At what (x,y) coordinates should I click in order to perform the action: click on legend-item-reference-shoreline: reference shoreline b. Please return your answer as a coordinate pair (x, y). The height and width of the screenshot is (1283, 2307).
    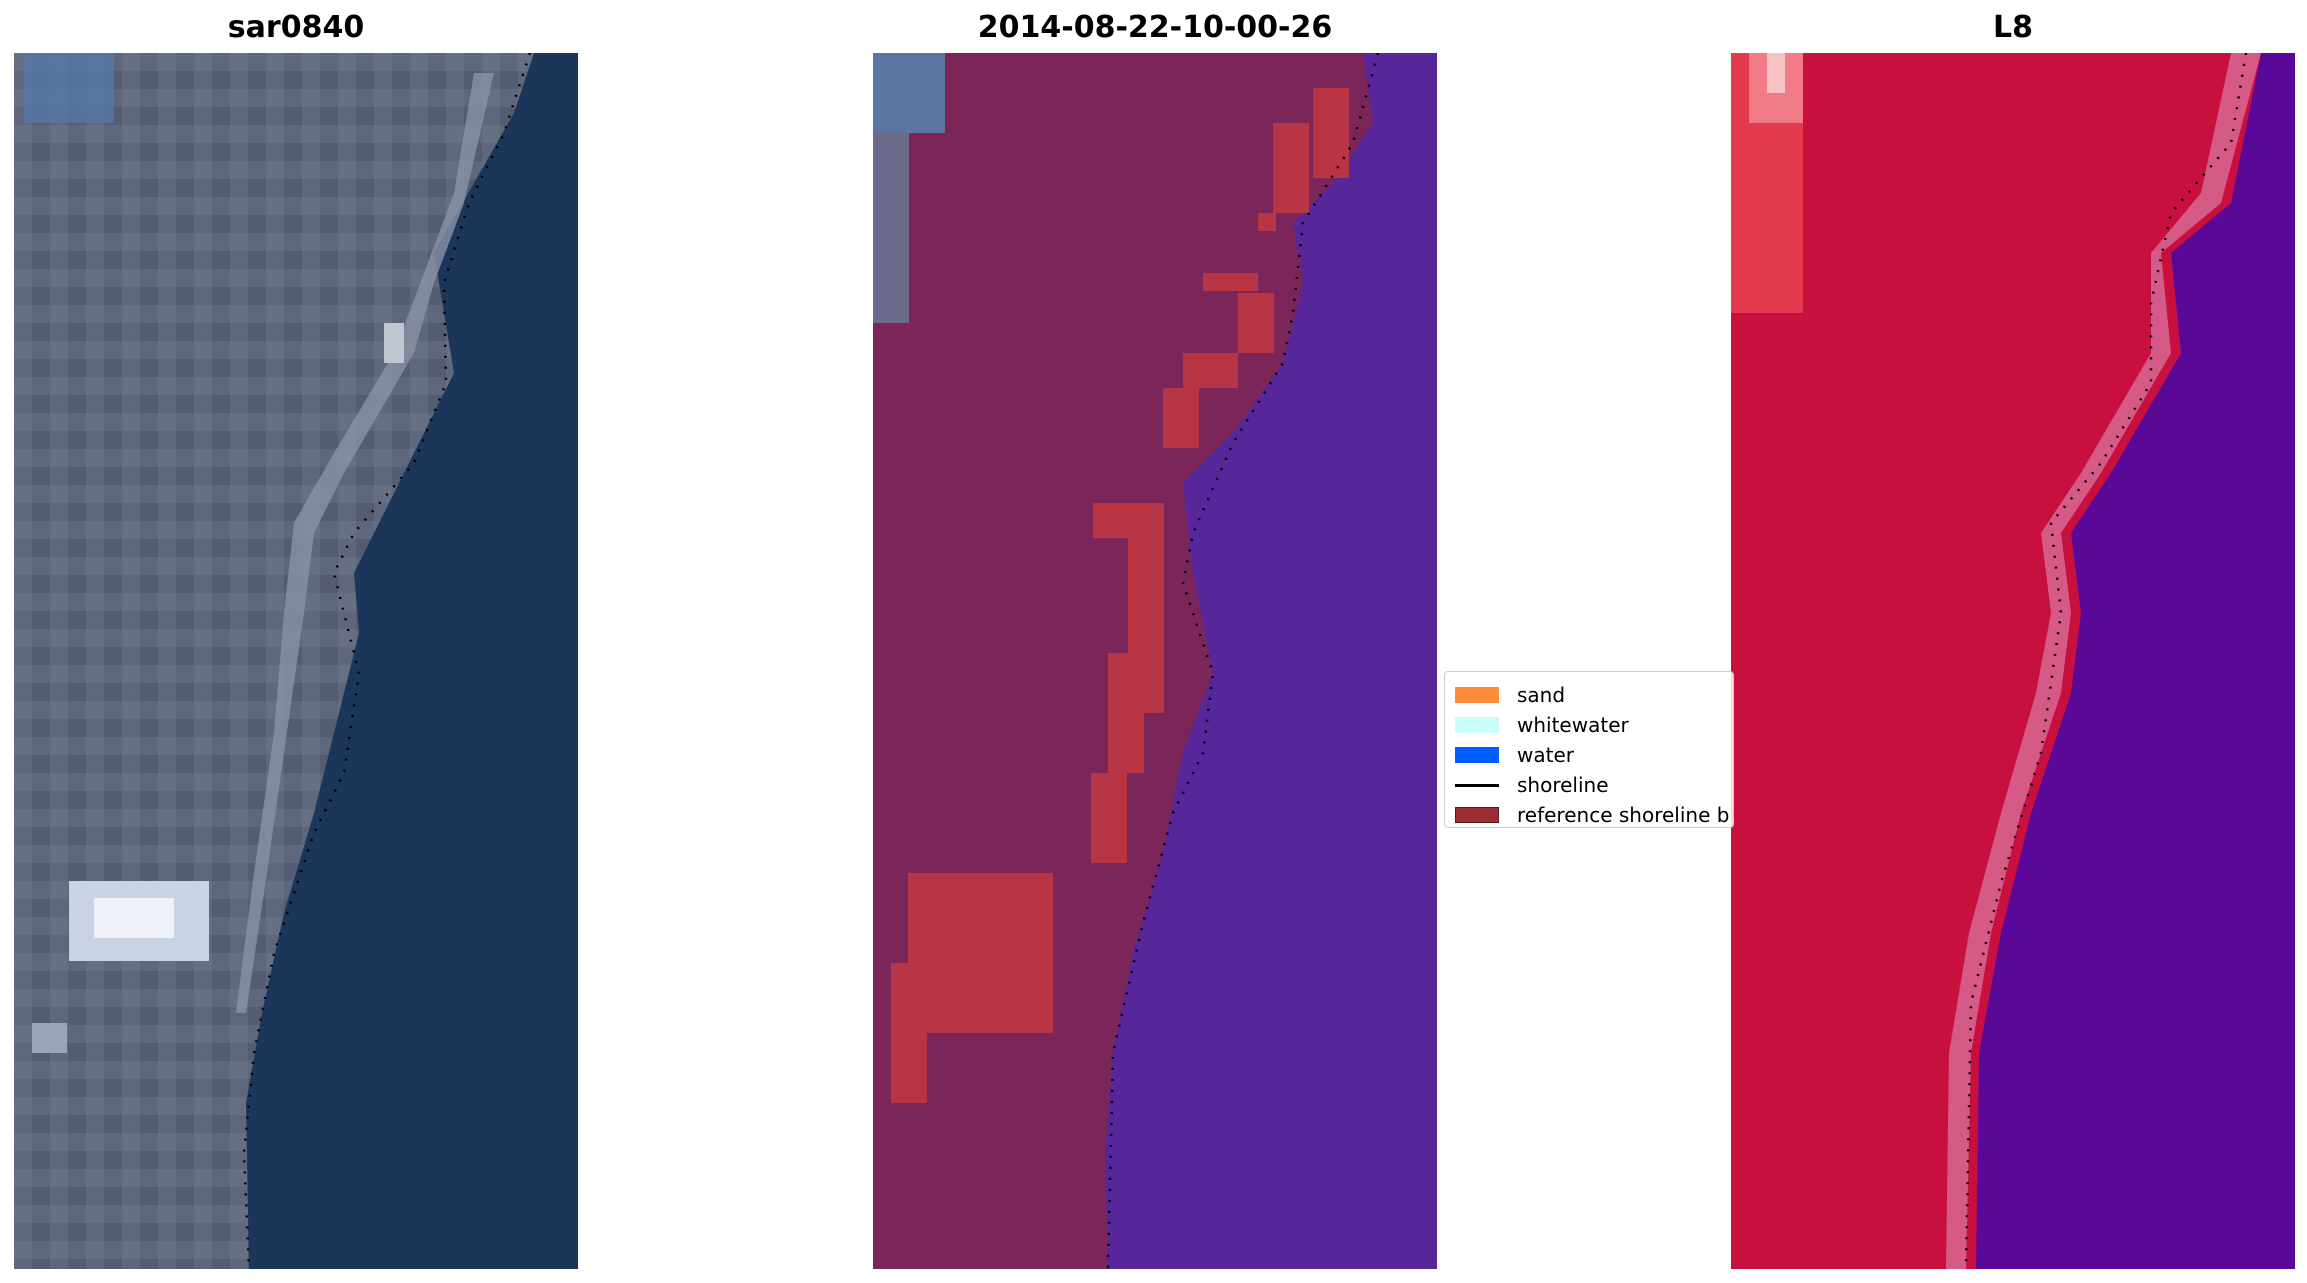
    Looking at the image, I should click on (1592, 813).